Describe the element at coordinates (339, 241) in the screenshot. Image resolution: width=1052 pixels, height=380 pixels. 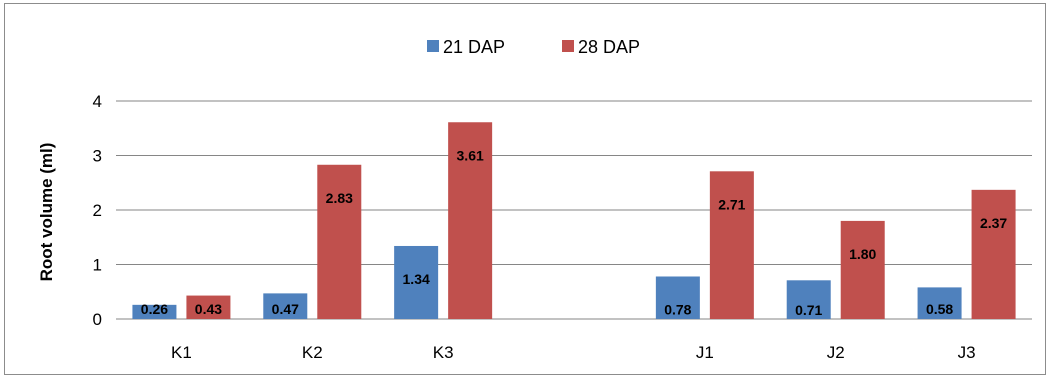
I see `bar-28-dap-k2` at that location.